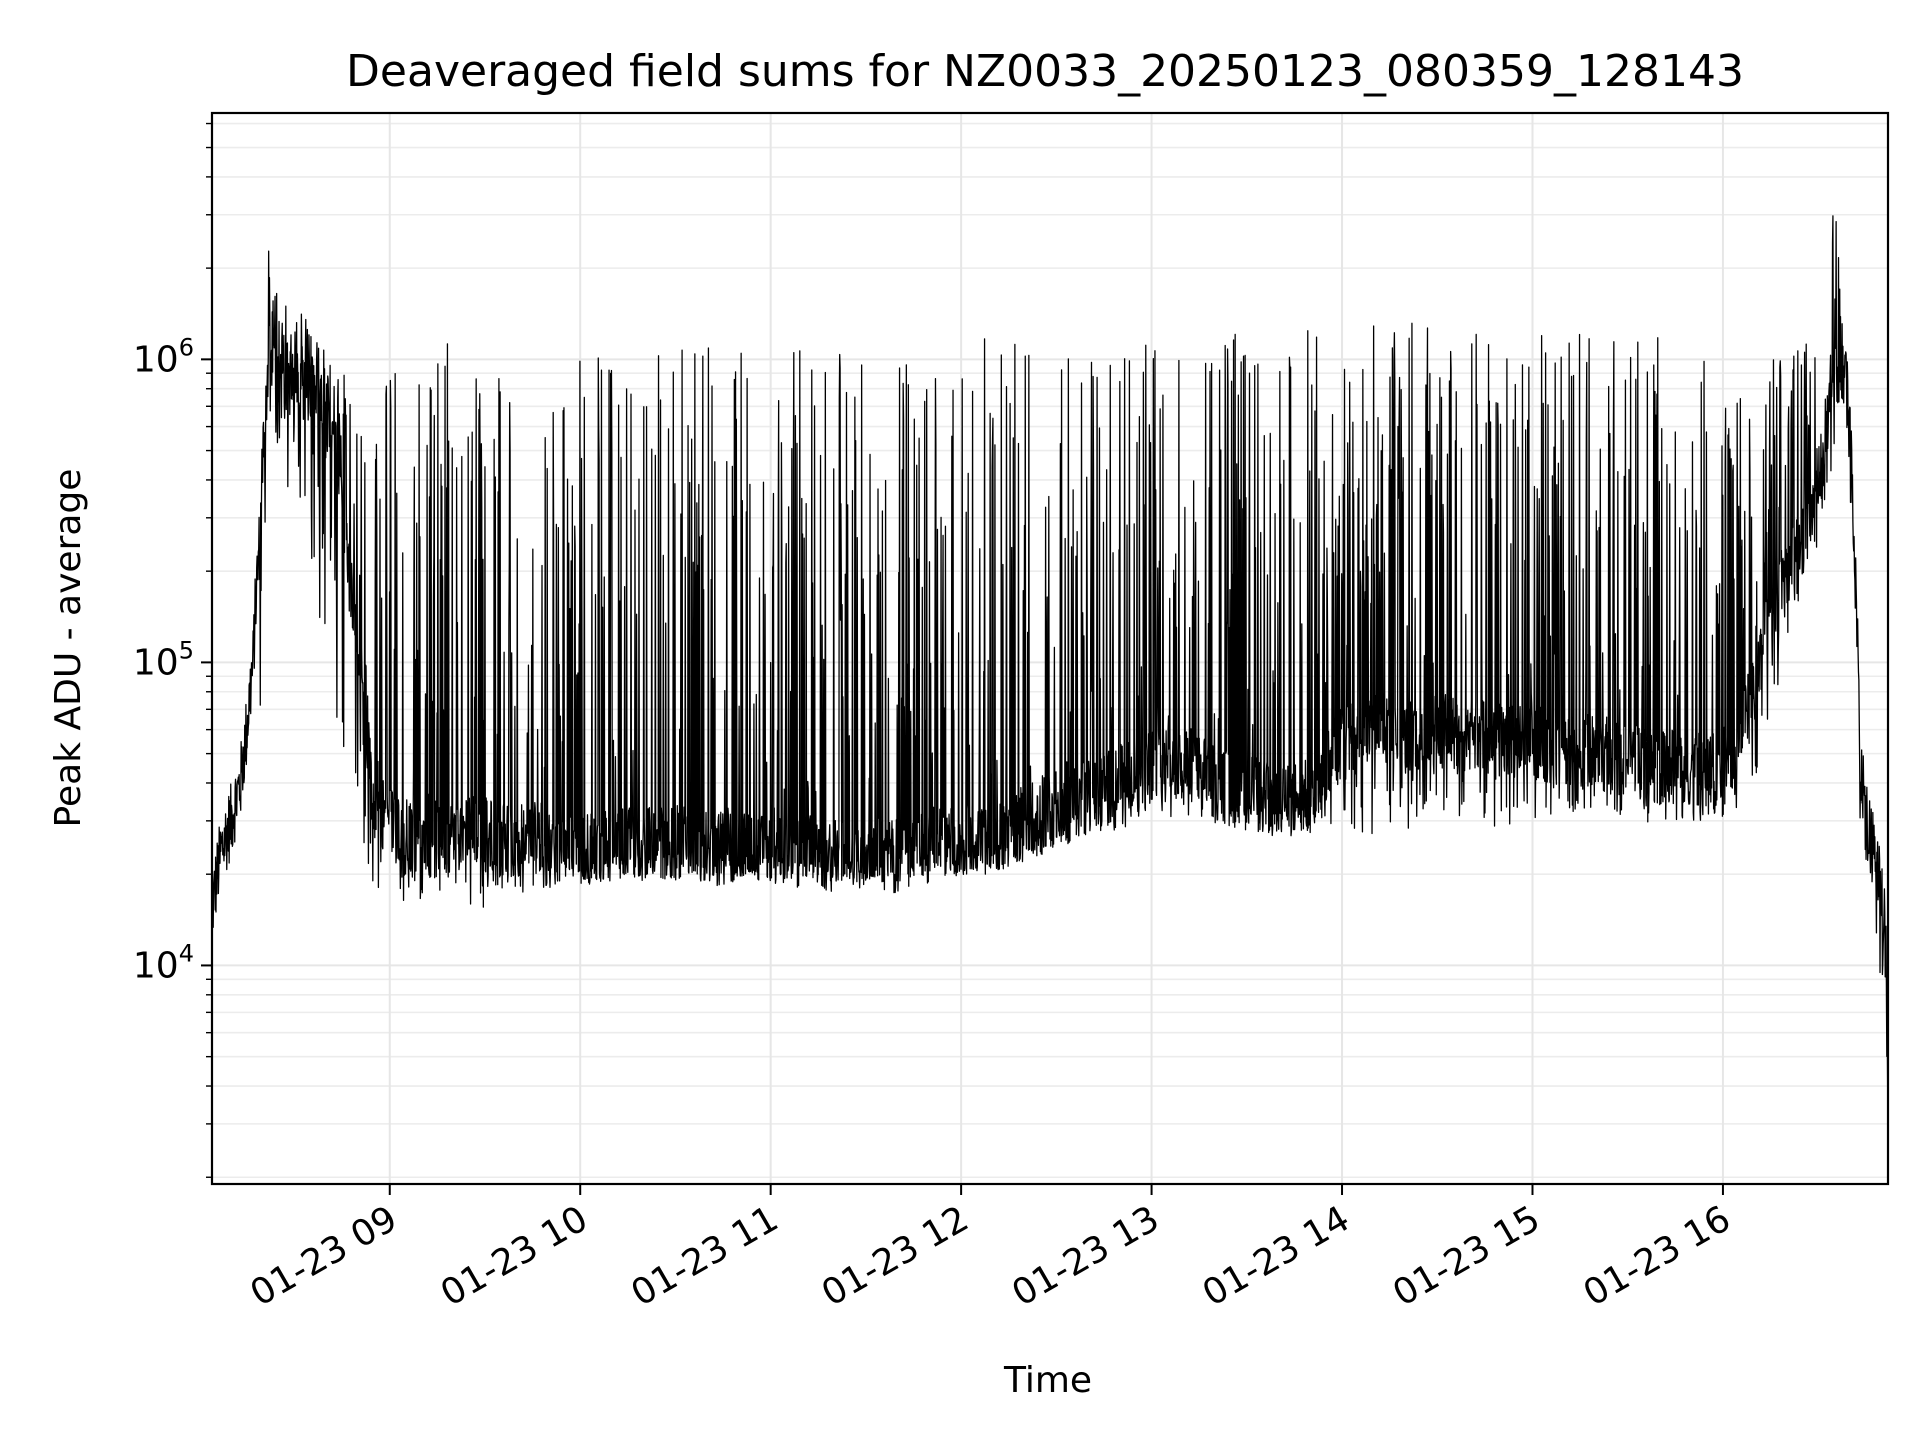  I want to click on y-axis-label: Peak ADU - average, so click(68, 648).